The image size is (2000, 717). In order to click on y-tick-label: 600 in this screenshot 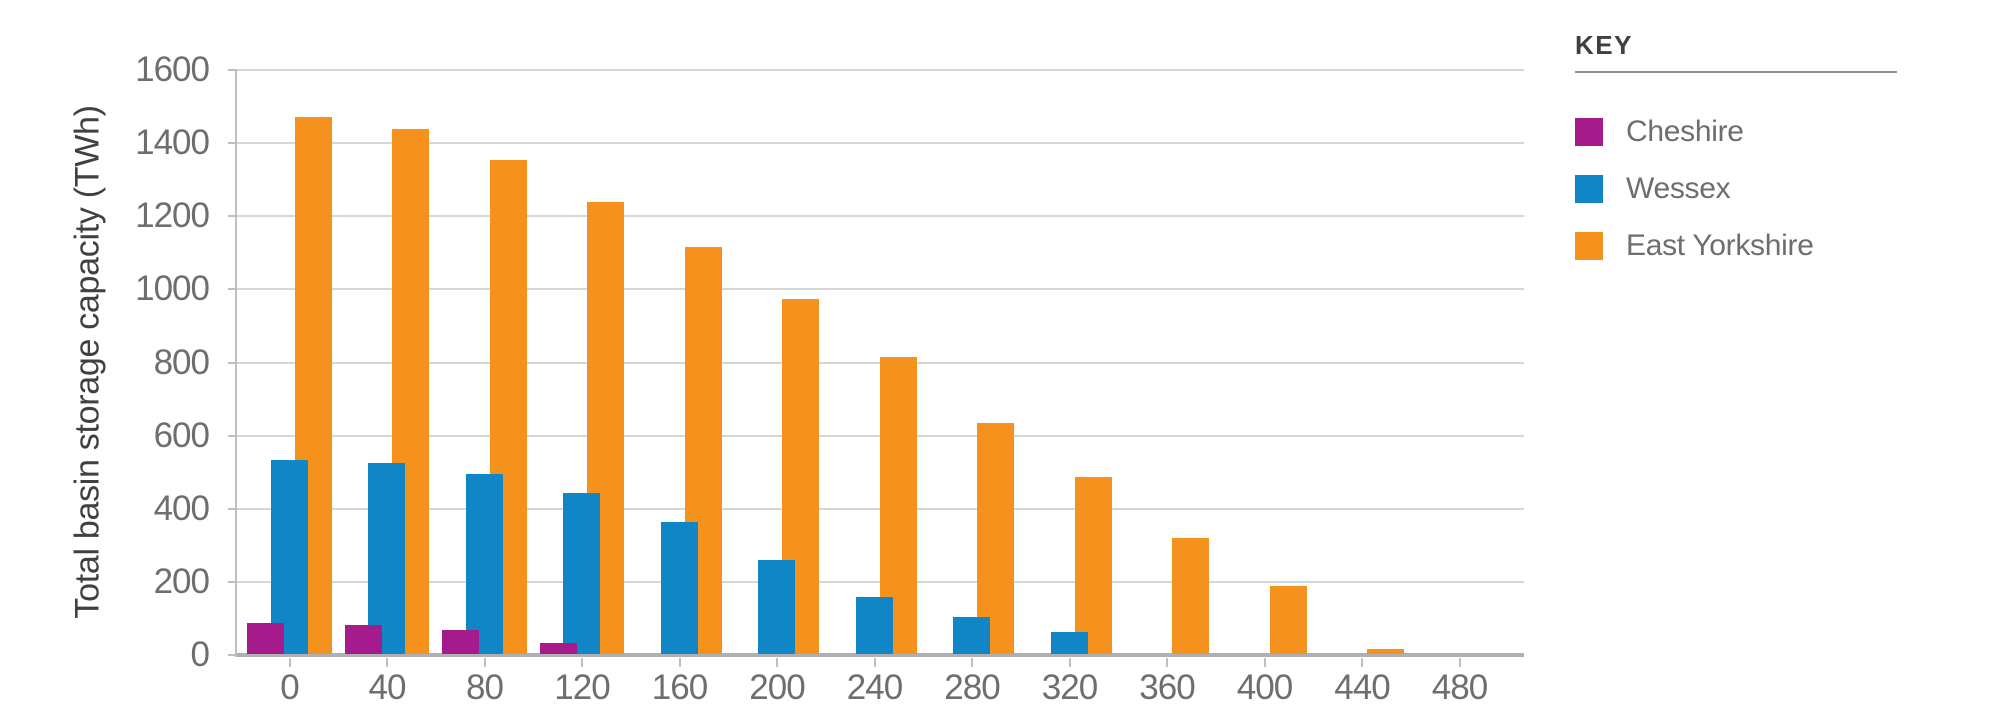, I will do `click(181, 435)`.